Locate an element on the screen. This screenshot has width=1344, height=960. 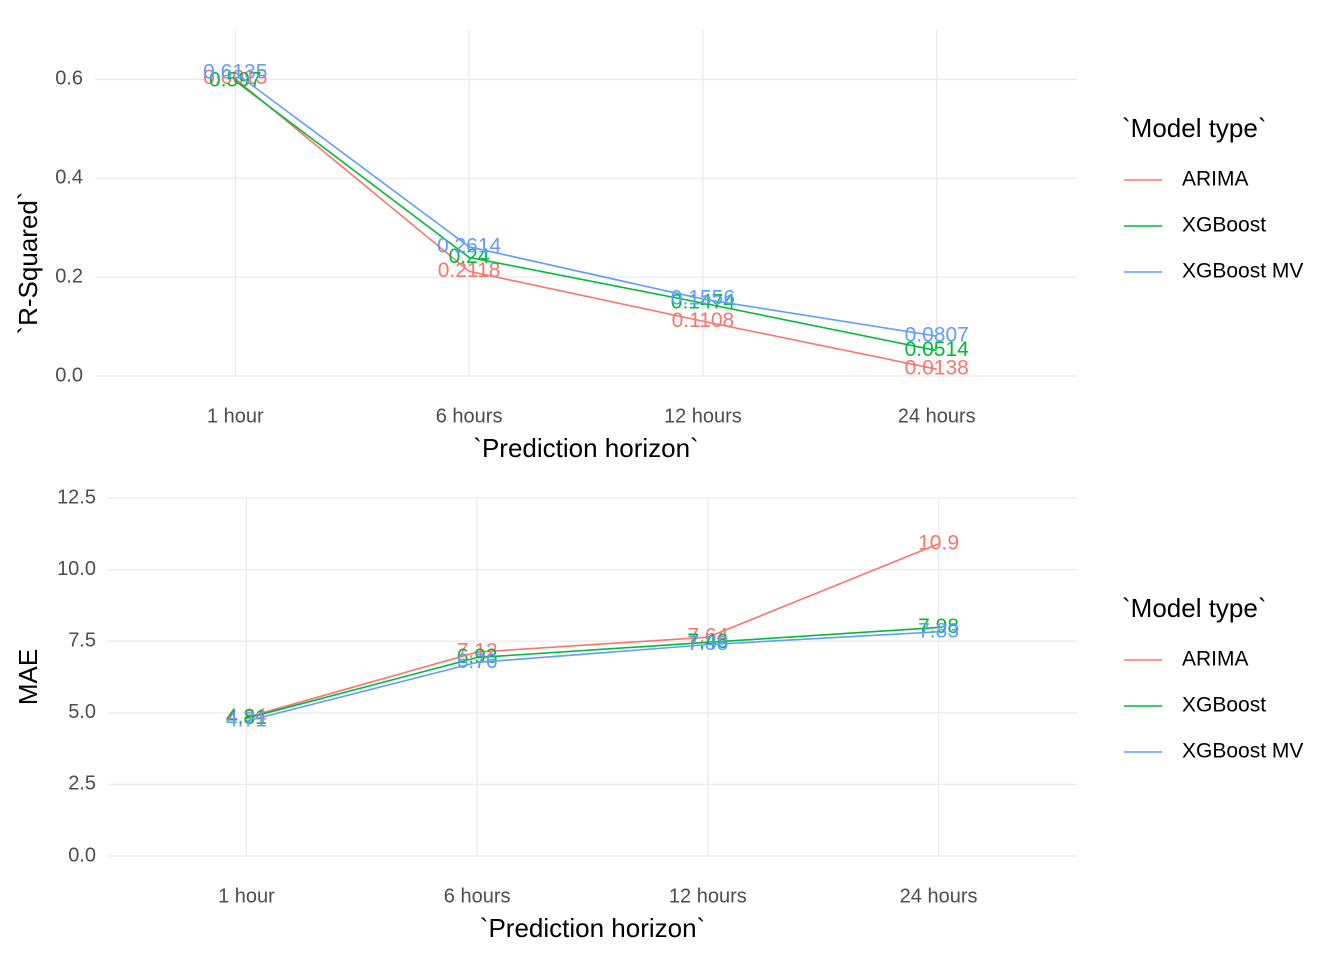
data-label: 7.83 is located at coordinates (938, 630).